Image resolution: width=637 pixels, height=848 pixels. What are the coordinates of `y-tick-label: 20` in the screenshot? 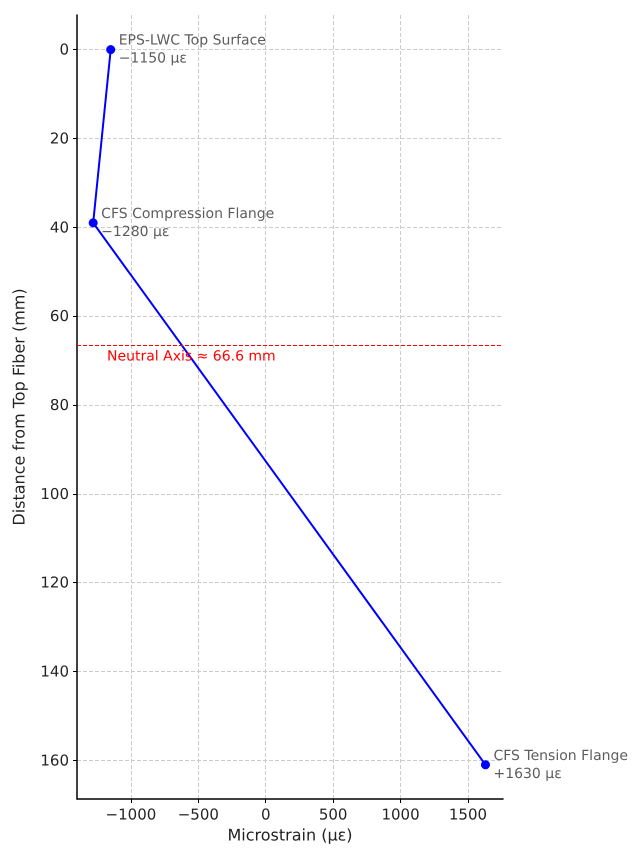 It's located at (59, 138).